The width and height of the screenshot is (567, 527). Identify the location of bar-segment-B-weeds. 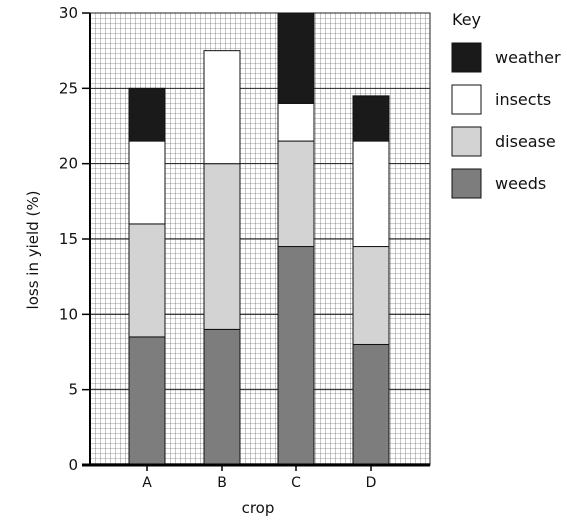
(222, 397).